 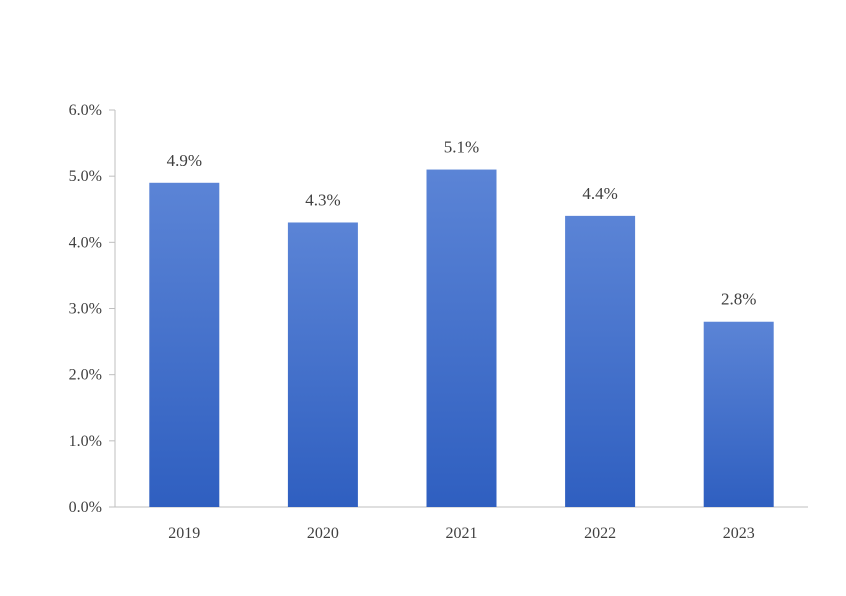 I want to click on x-tick-label-2023: 2023, so click(x=739, y=533).